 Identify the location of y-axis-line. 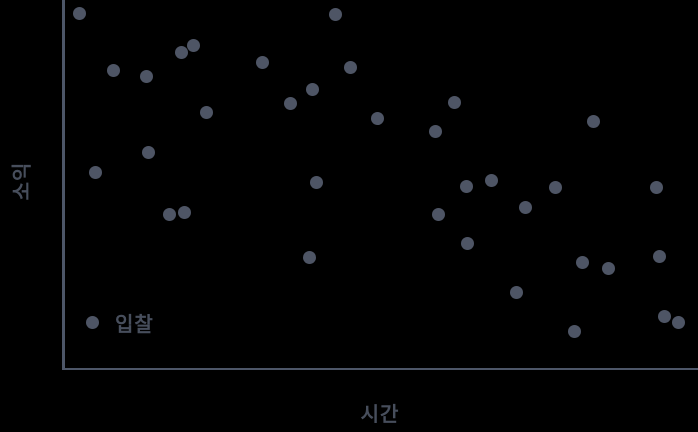
(63, 185).